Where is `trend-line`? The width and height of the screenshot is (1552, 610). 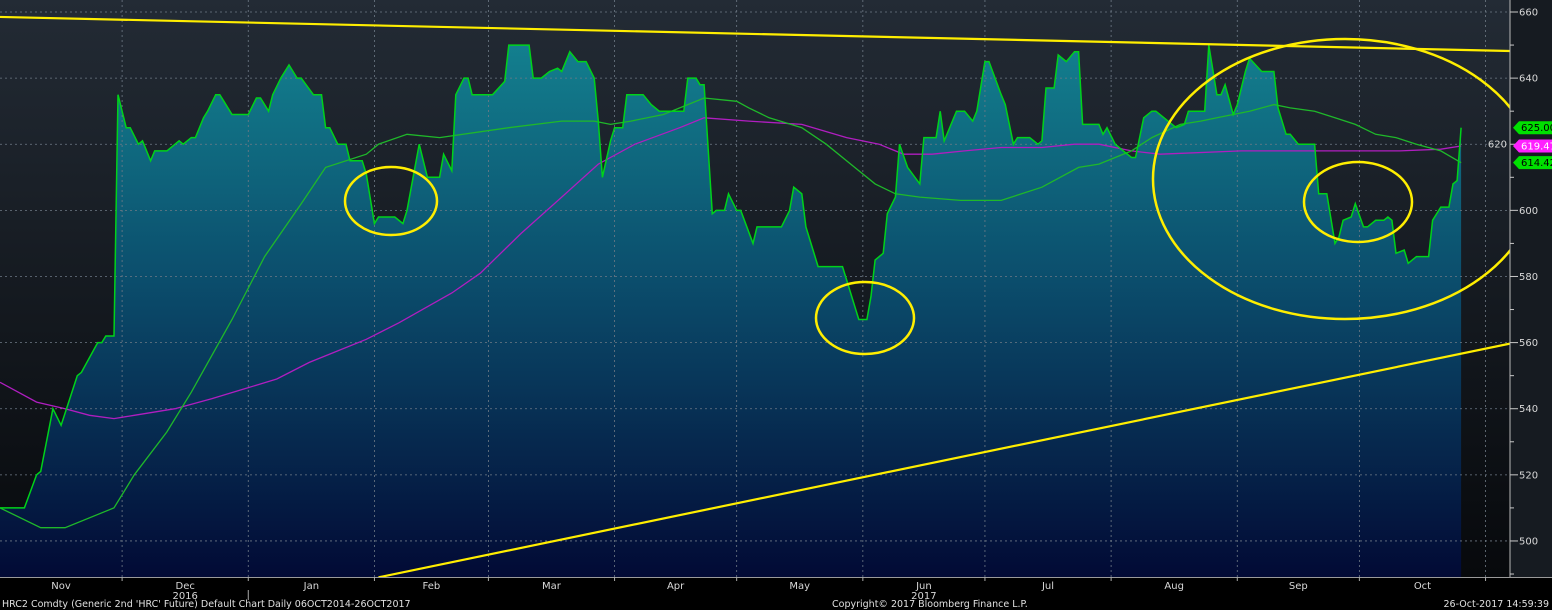 trend-line is located at coordinates (755, 34).